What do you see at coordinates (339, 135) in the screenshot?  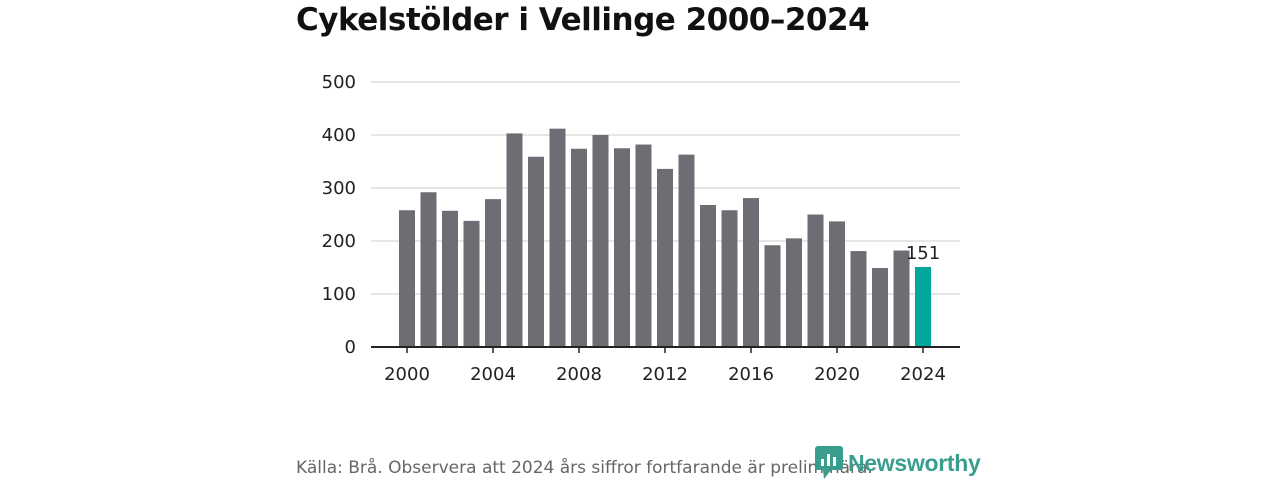 I see `y-tick-label: 400` at bounding box center [339, 135].